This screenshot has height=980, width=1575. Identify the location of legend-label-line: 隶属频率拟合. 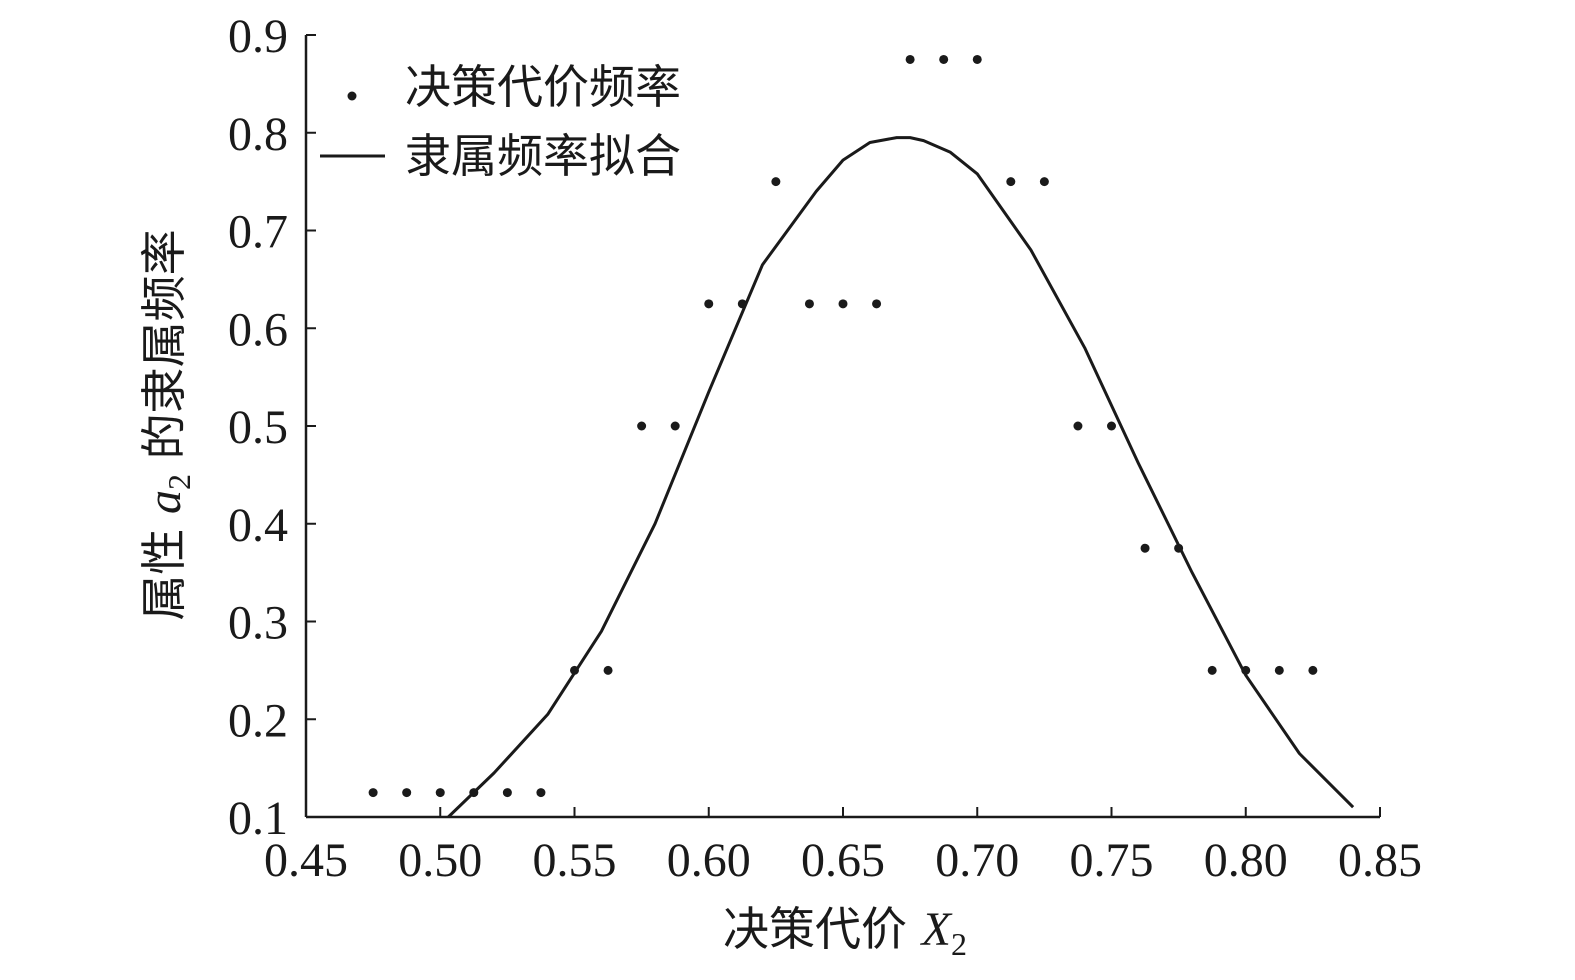
(543, 156).